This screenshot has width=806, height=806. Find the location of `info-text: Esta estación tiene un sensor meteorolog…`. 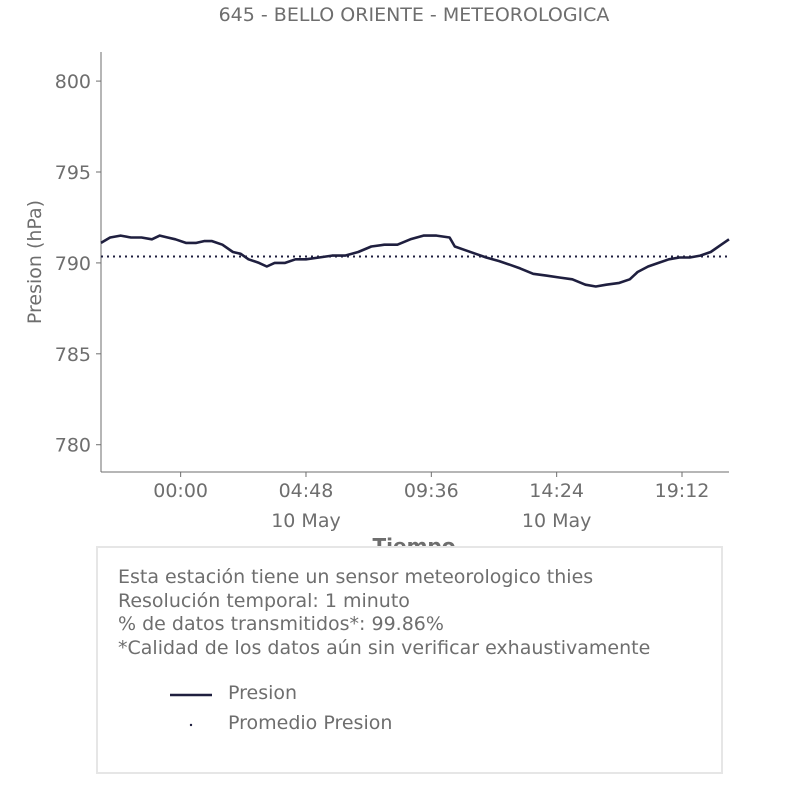

info-text: Esta estación tiene un sensor meteorolog… is located at coordinates (384, 613).